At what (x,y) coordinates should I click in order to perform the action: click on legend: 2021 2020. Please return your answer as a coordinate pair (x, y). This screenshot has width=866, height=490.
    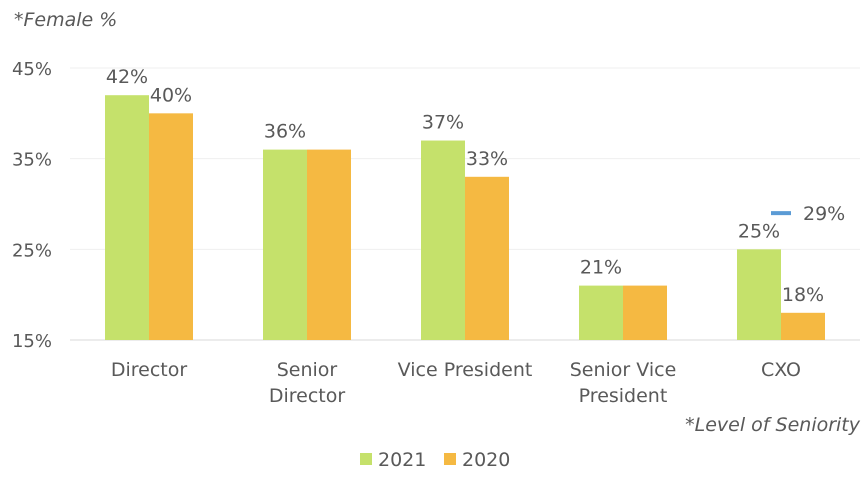
    Looking at the image, I should click on (435, 460).